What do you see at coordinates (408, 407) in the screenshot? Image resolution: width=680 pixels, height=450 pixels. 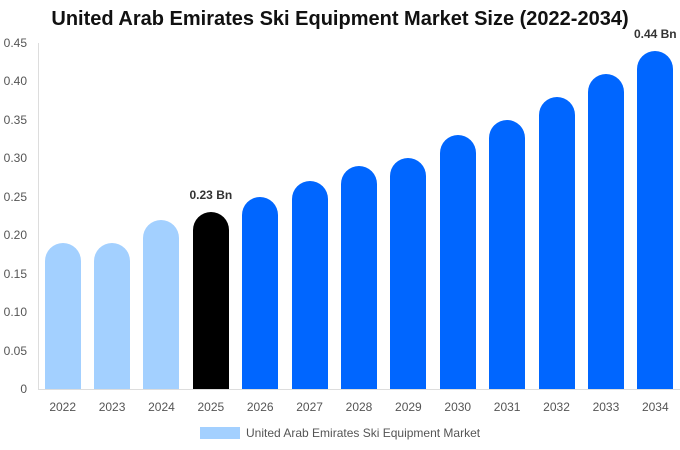 I see `x-tick-label: 2029` at bounding box center [408, 407].